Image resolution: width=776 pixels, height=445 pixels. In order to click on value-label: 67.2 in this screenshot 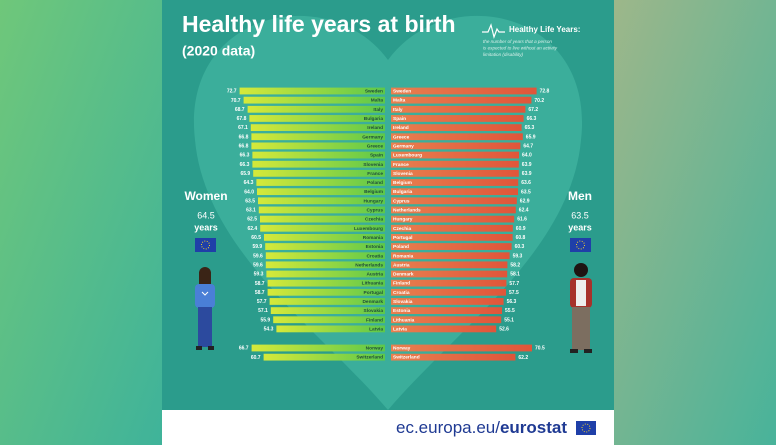, I will do `click(533, 110)`.